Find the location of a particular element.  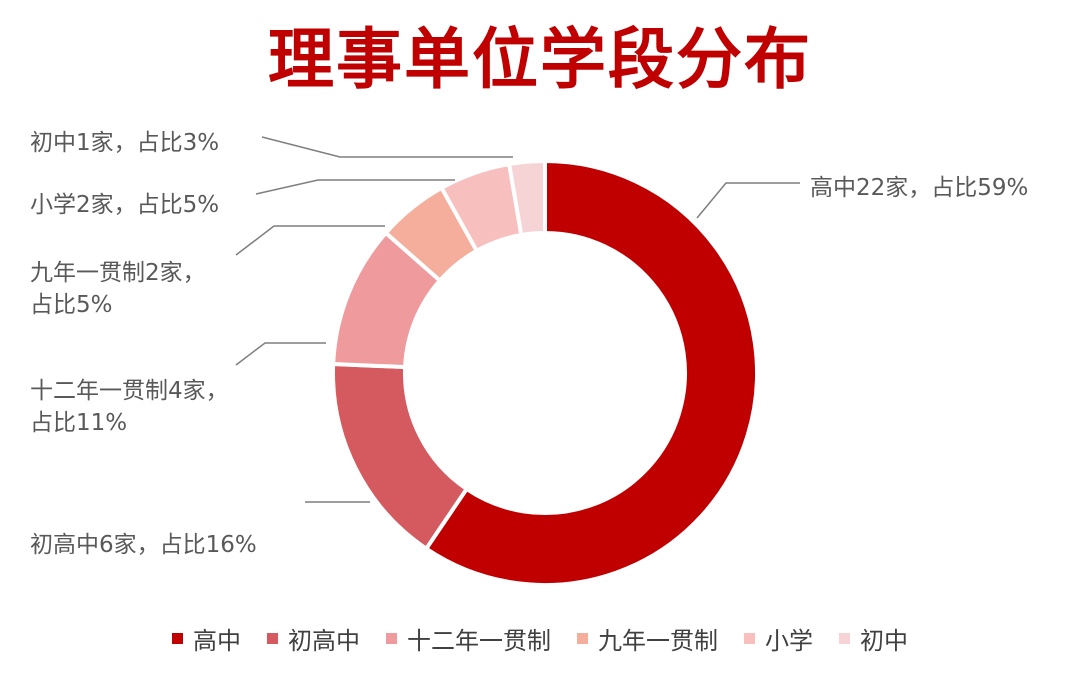

legend-label: 初中 is located at coordinates (884, 640).